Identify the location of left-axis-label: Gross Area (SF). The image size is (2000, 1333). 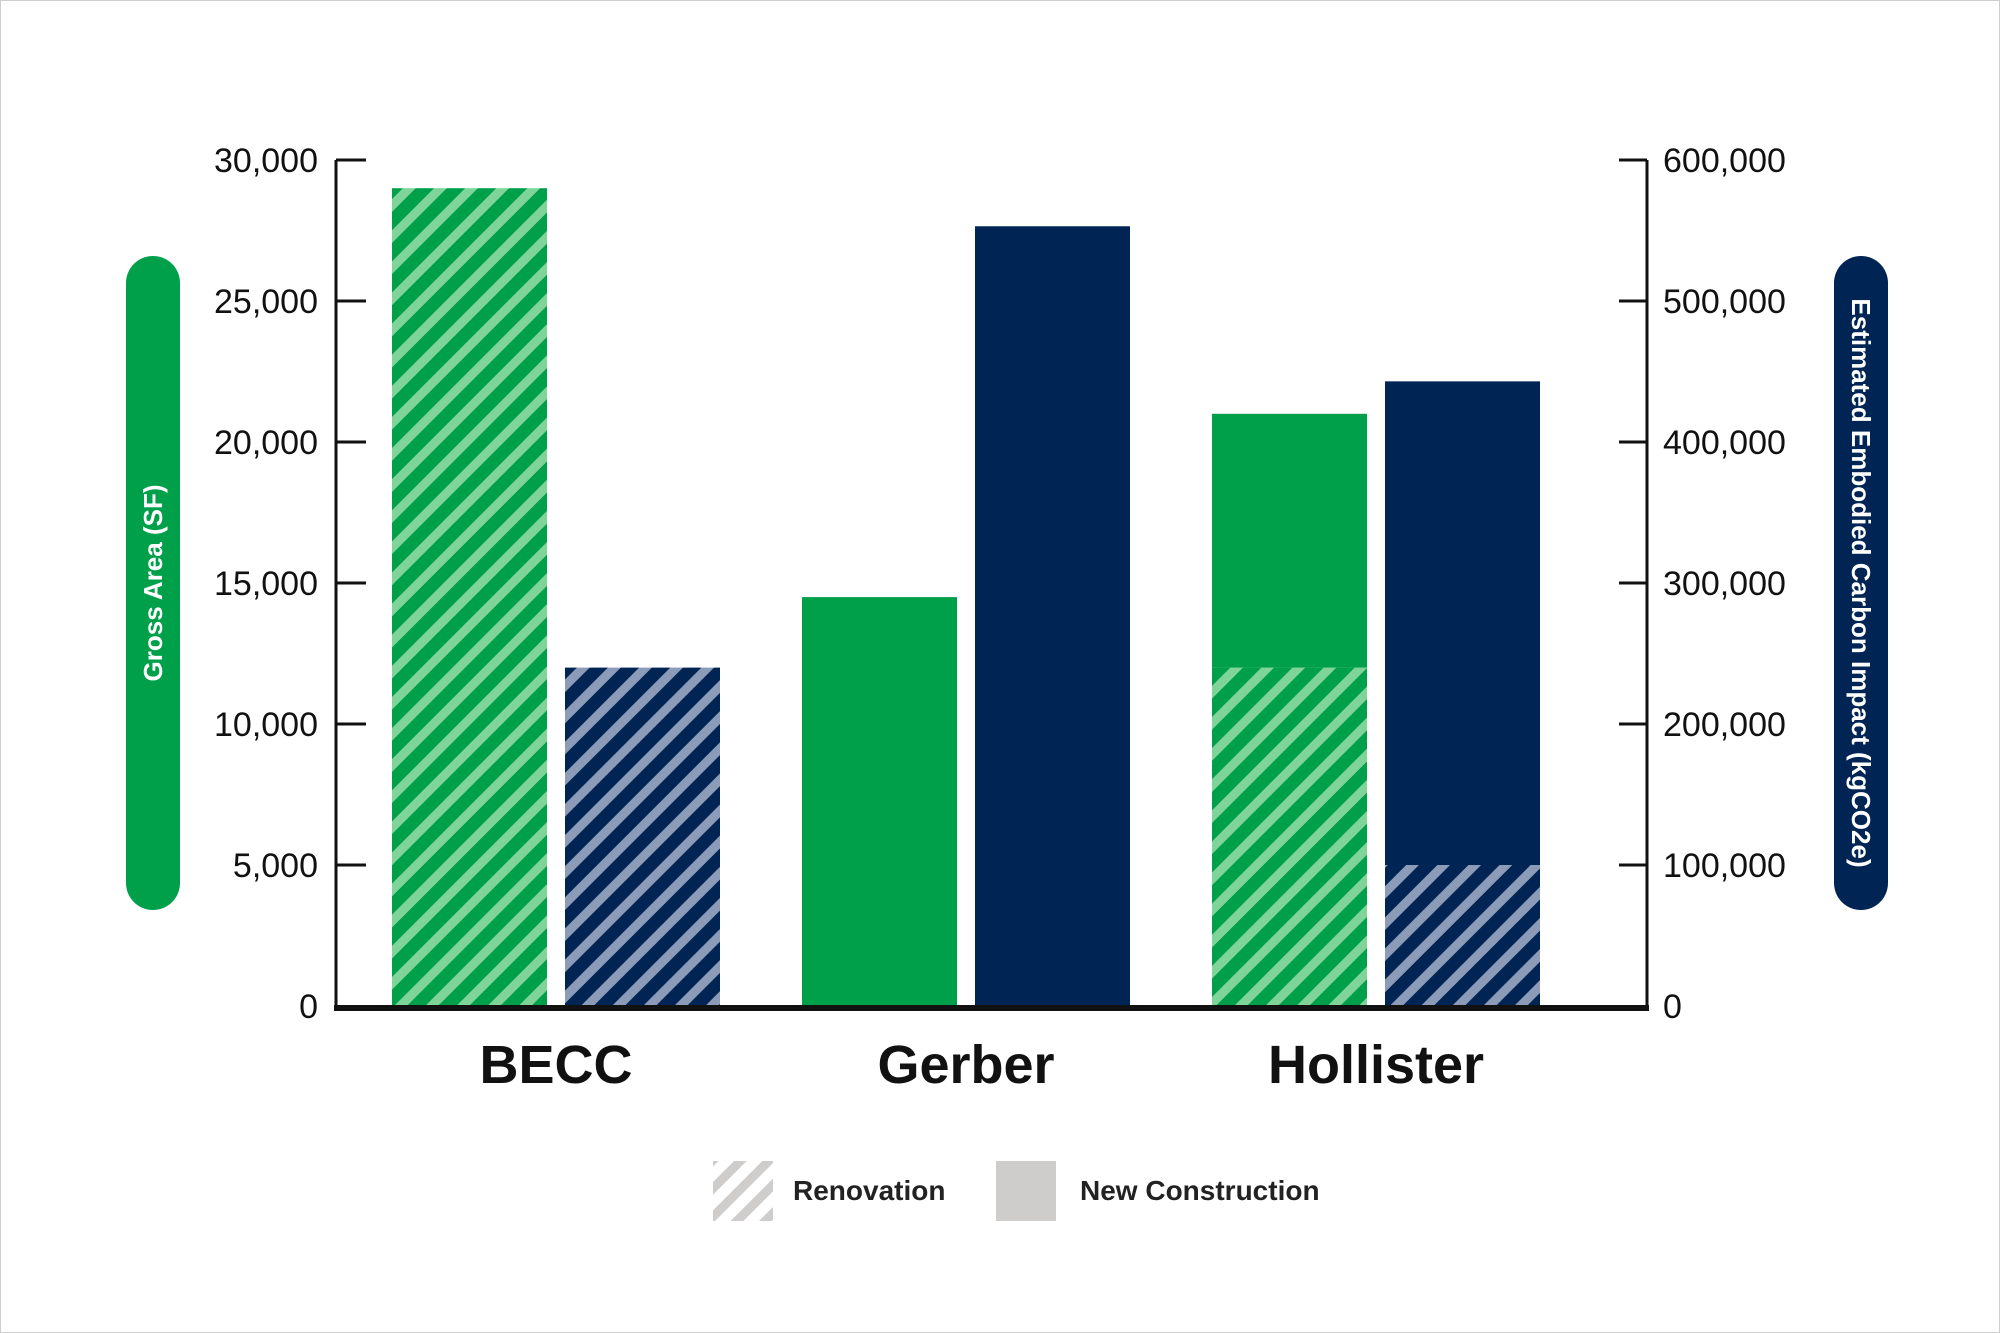
(153, 583).